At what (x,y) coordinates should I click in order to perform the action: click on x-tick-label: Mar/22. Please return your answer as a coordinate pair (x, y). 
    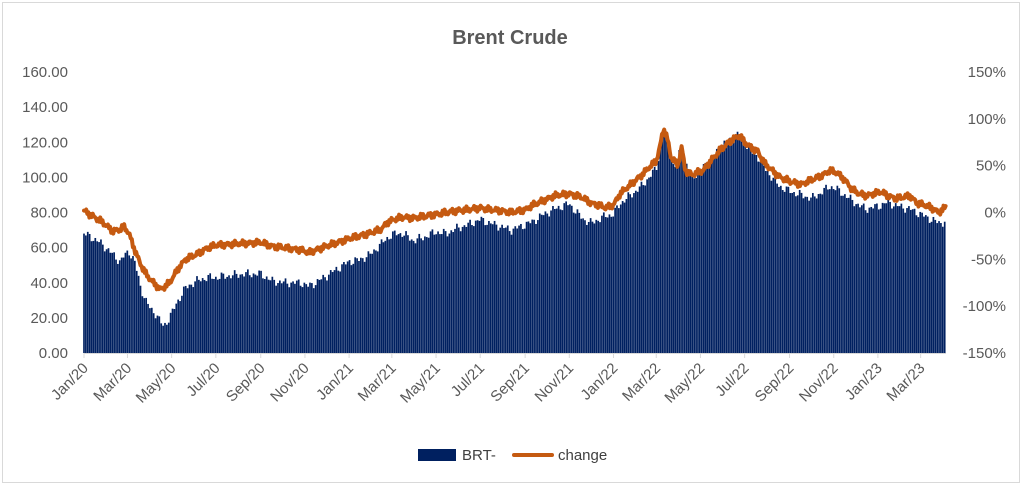
    Looking at the image, I should click on (641, 382).